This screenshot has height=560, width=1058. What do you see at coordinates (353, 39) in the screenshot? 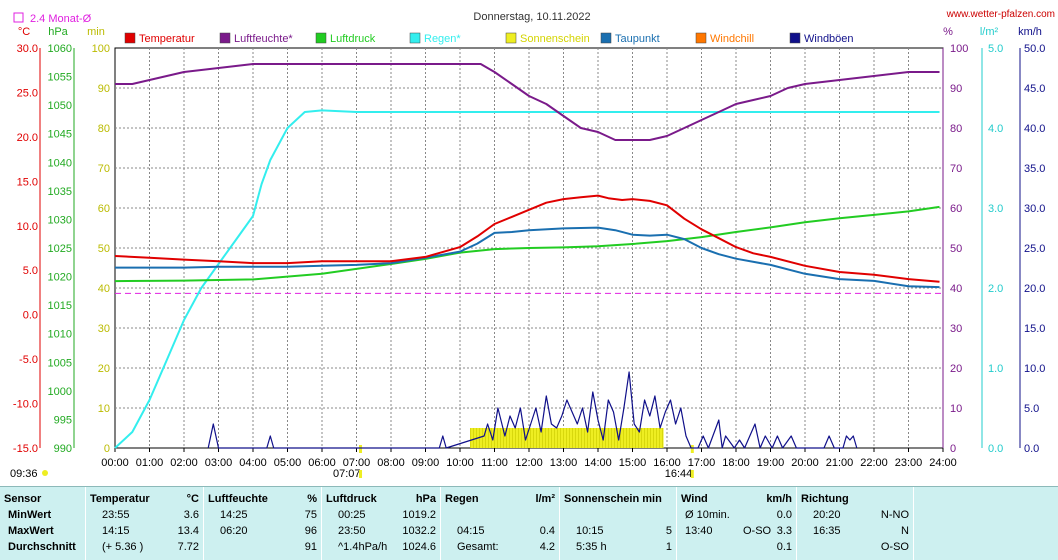
I see `legend-item-label: Luftdruck` at bounding box center [353, 39].